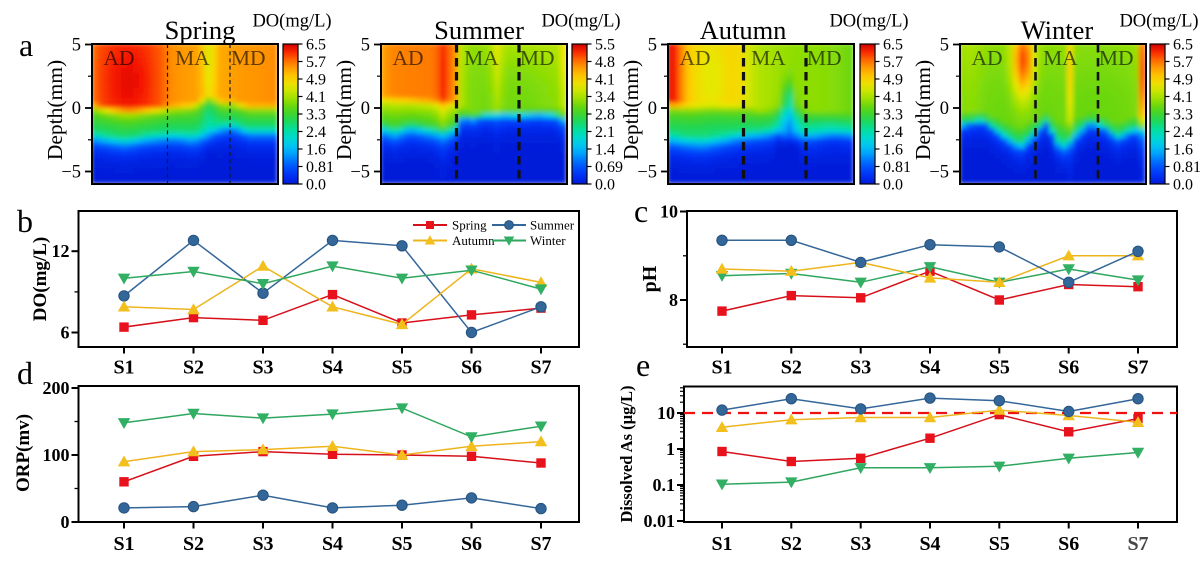 The width and height of the screenshot is (1204, 570). What do you see at coordinates (56, 455) in the screenshot?
I see `svg-text: 100` at bounding box center [56, 455].